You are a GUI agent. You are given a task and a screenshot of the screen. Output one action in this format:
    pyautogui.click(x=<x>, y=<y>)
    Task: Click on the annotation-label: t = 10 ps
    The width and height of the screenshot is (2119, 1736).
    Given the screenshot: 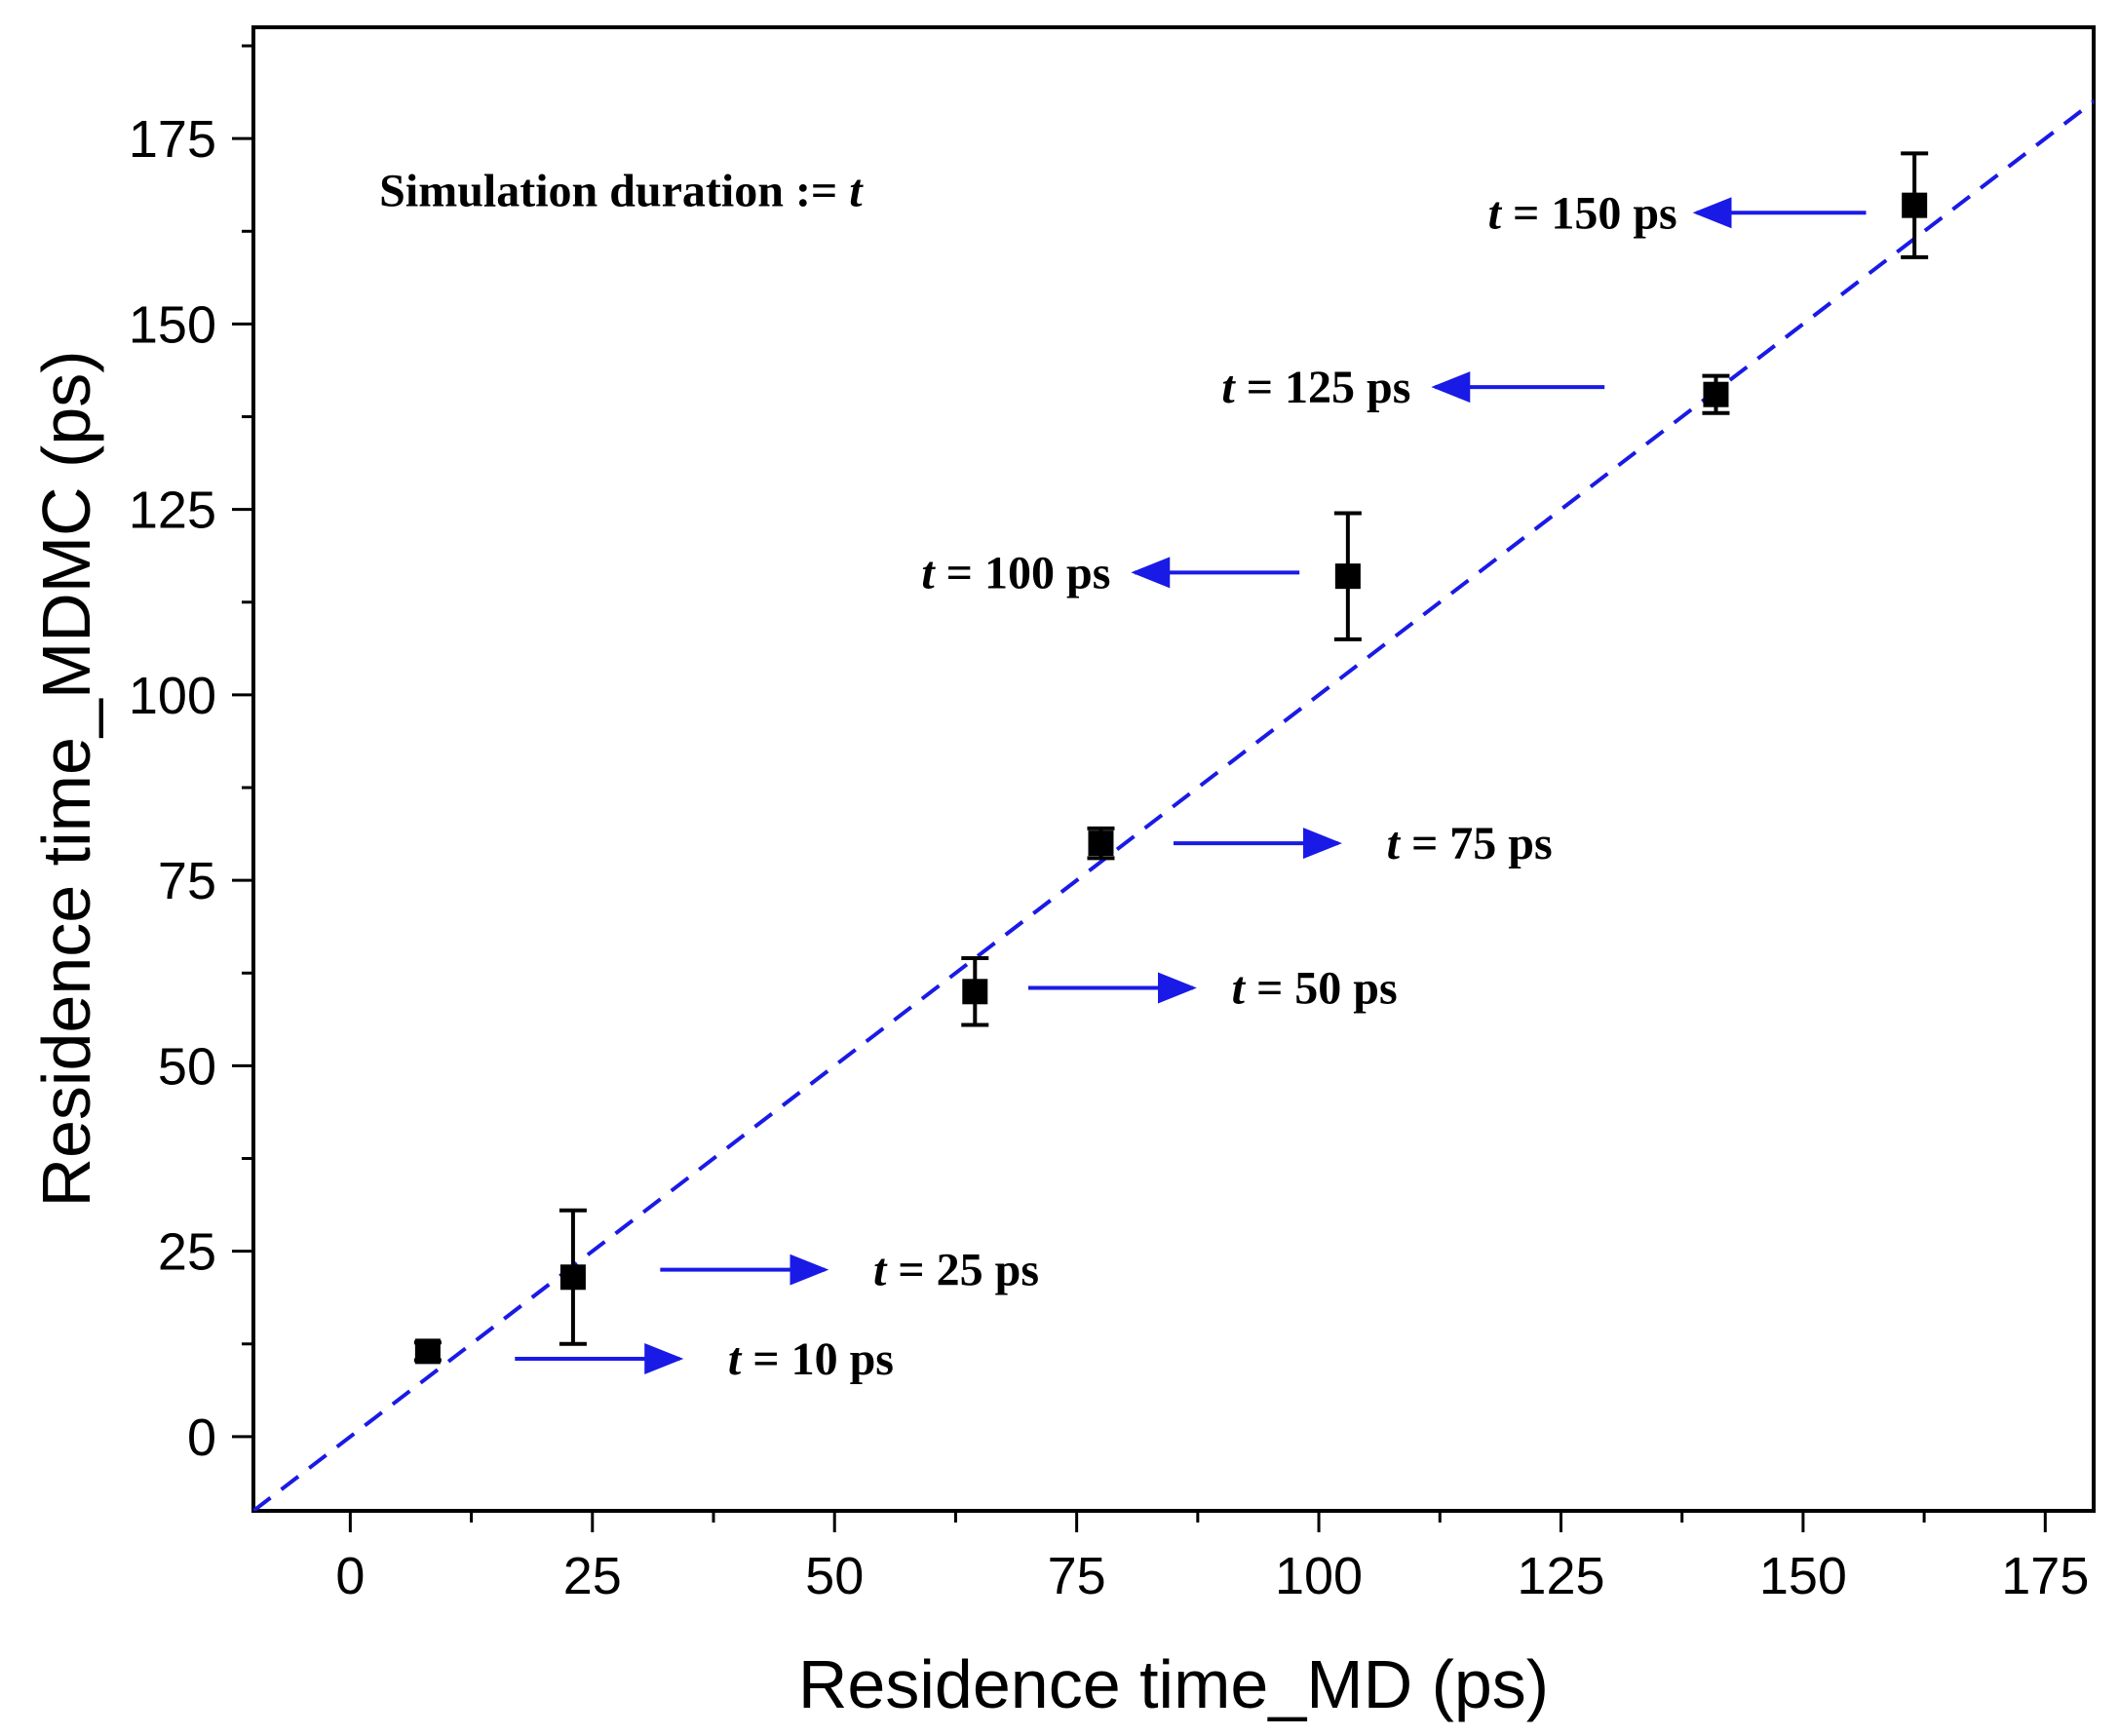 What is the action you would take?
    pyautogui.click(x=811, y=1359)
    